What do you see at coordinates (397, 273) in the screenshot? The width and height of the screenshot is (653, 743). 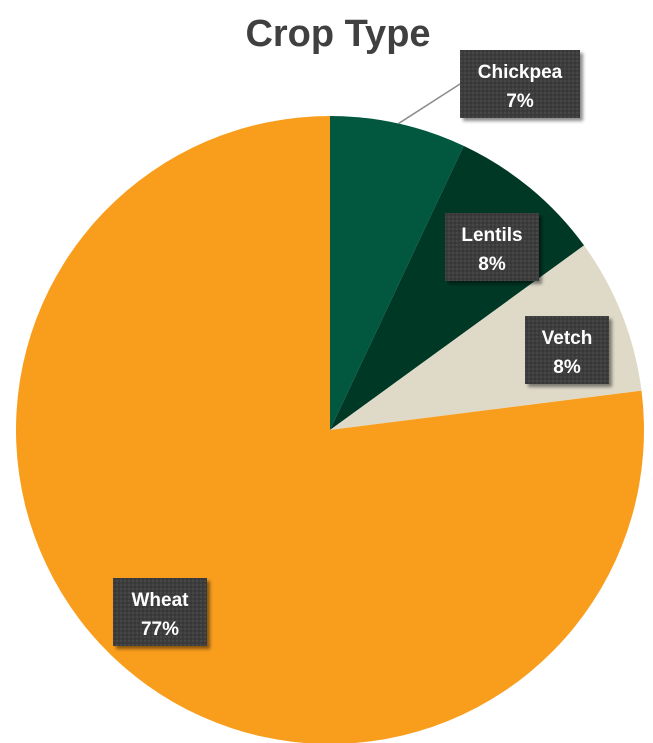 I see `pie-slice-chickpea` at bounding box center [397, 273].